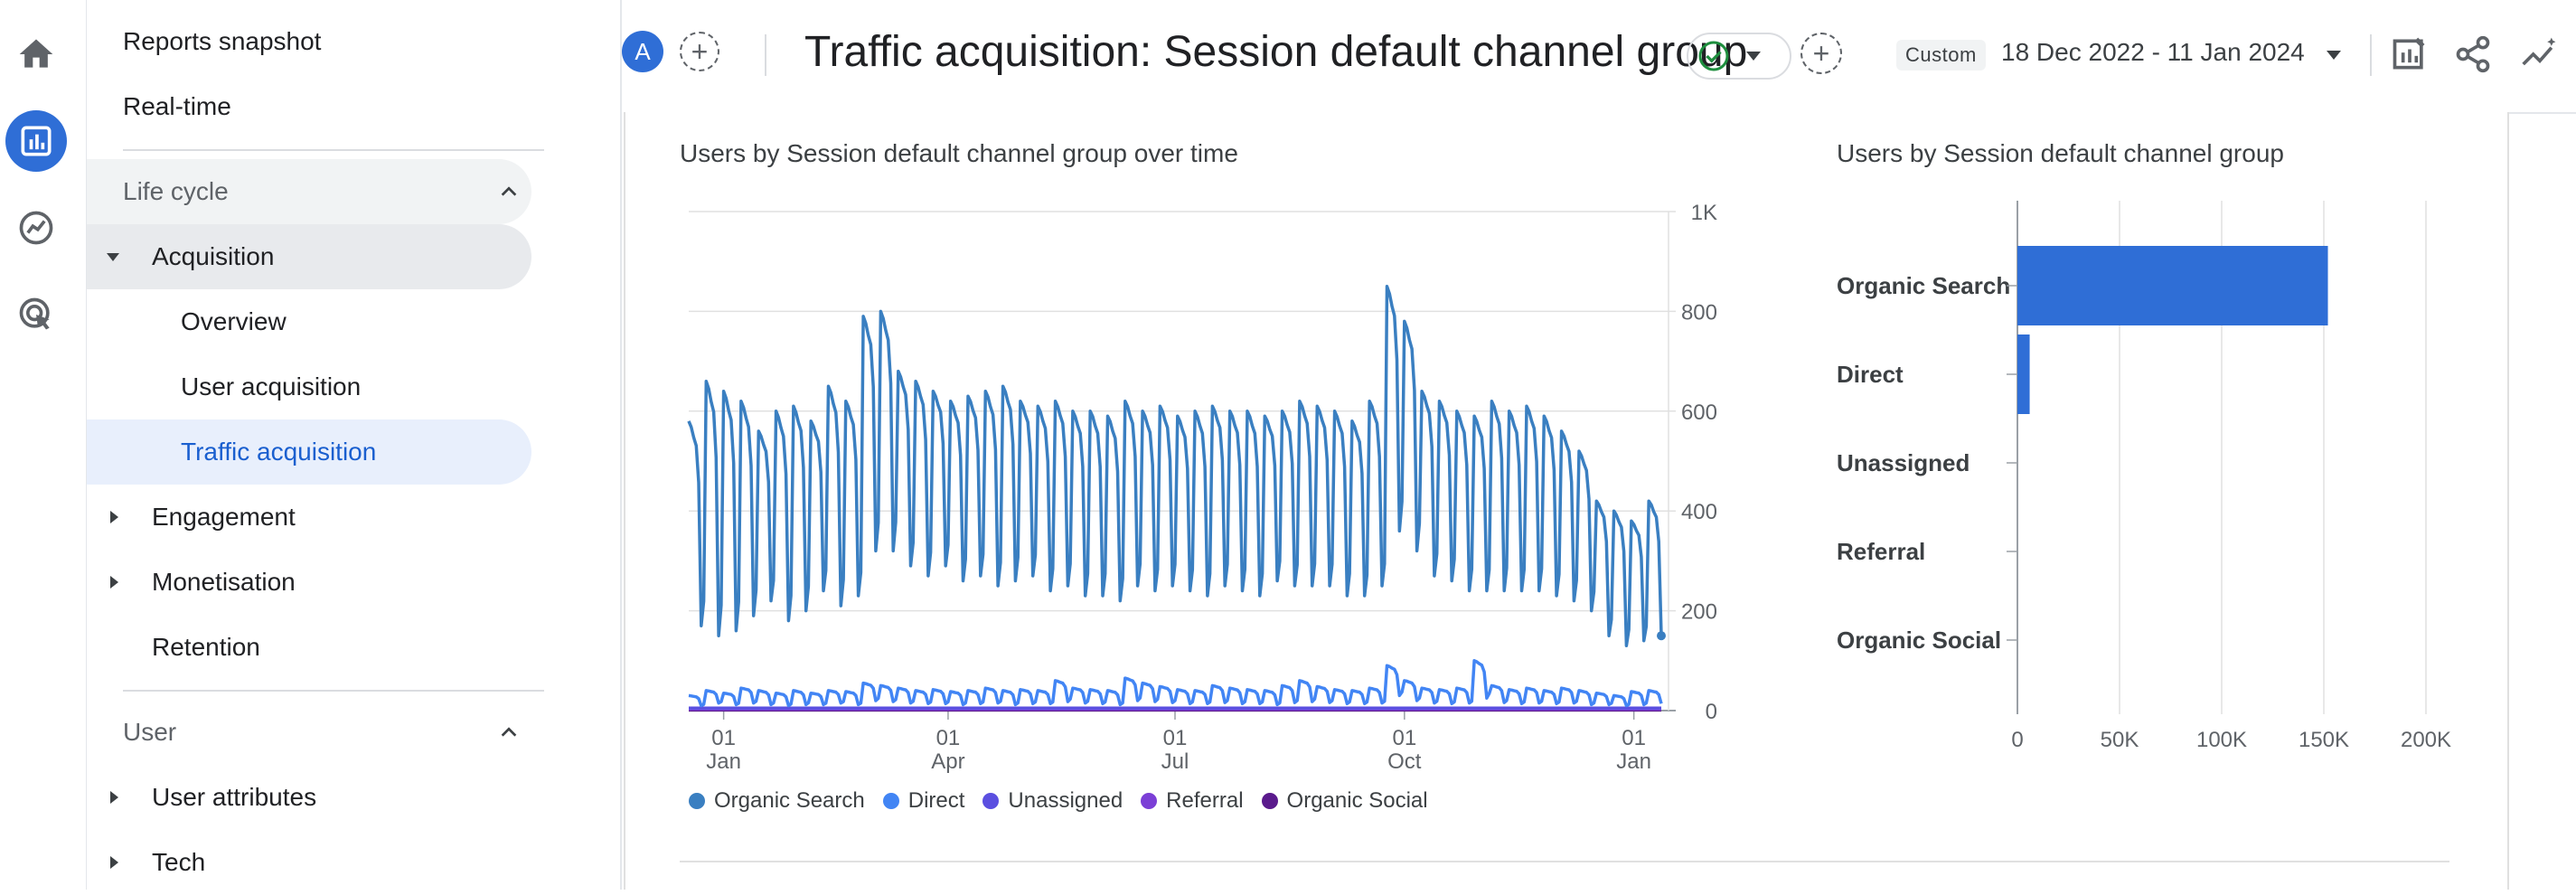 This screenshot has height=895, width=2576. Describe the element at coordinates (309, 582) in the screenshot. I see `sidebar-item-monetisation: Monetisation` at that location.